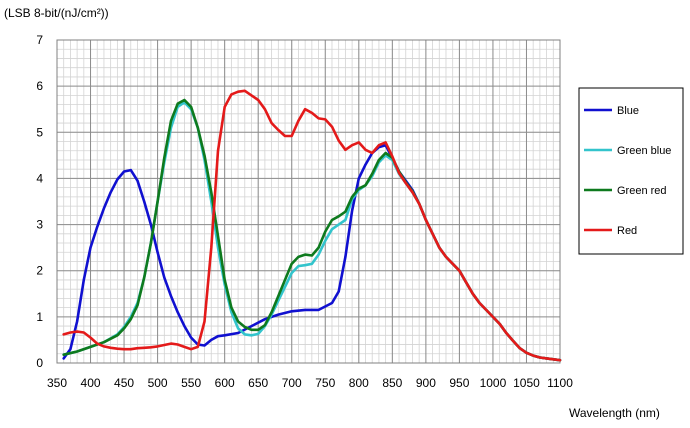 This screenshot has height=428, width=690. I want to click on x-tick-label: 1000, so click(493, 383).